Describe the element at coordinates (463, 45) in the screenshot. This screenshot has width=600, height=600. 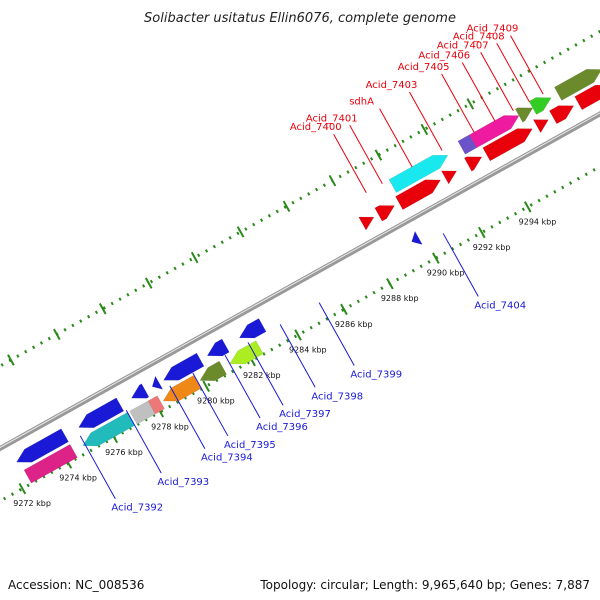
I see `gene-label-forward: Acid_7407` at that location.